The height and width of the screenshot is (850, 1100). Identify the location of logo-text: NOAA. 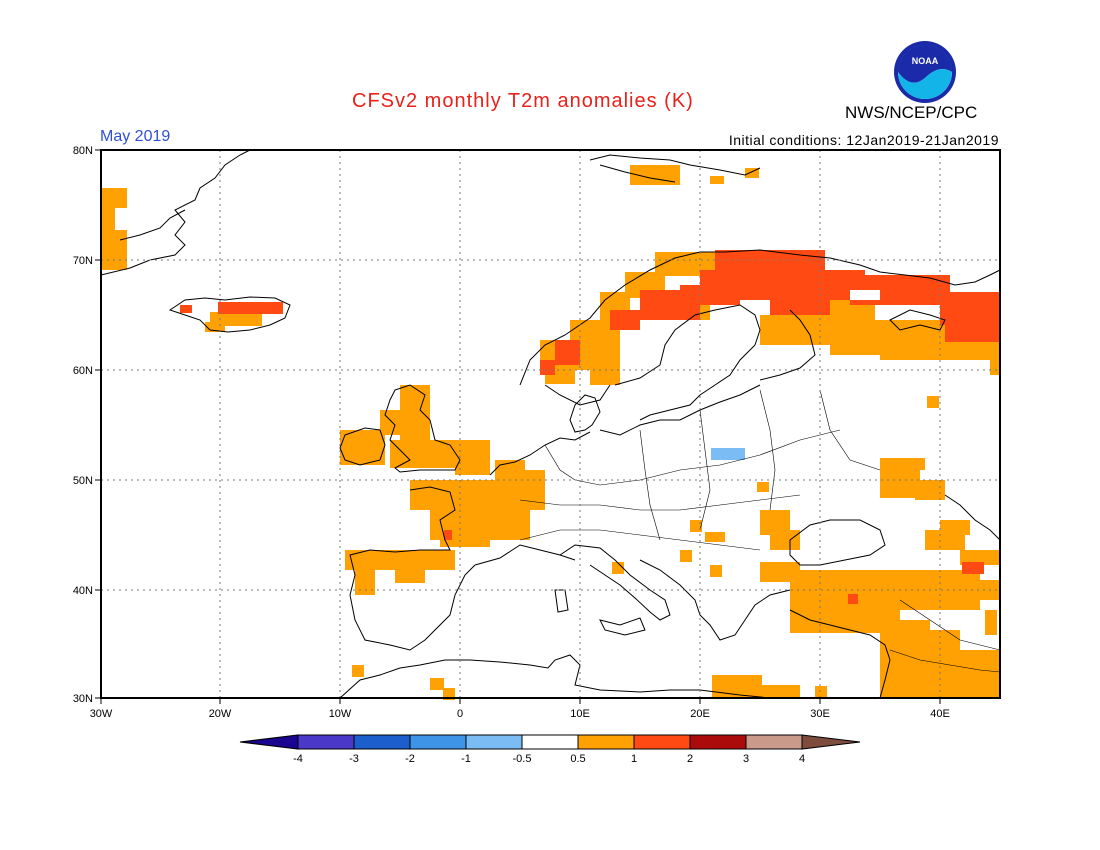
(925, 61).